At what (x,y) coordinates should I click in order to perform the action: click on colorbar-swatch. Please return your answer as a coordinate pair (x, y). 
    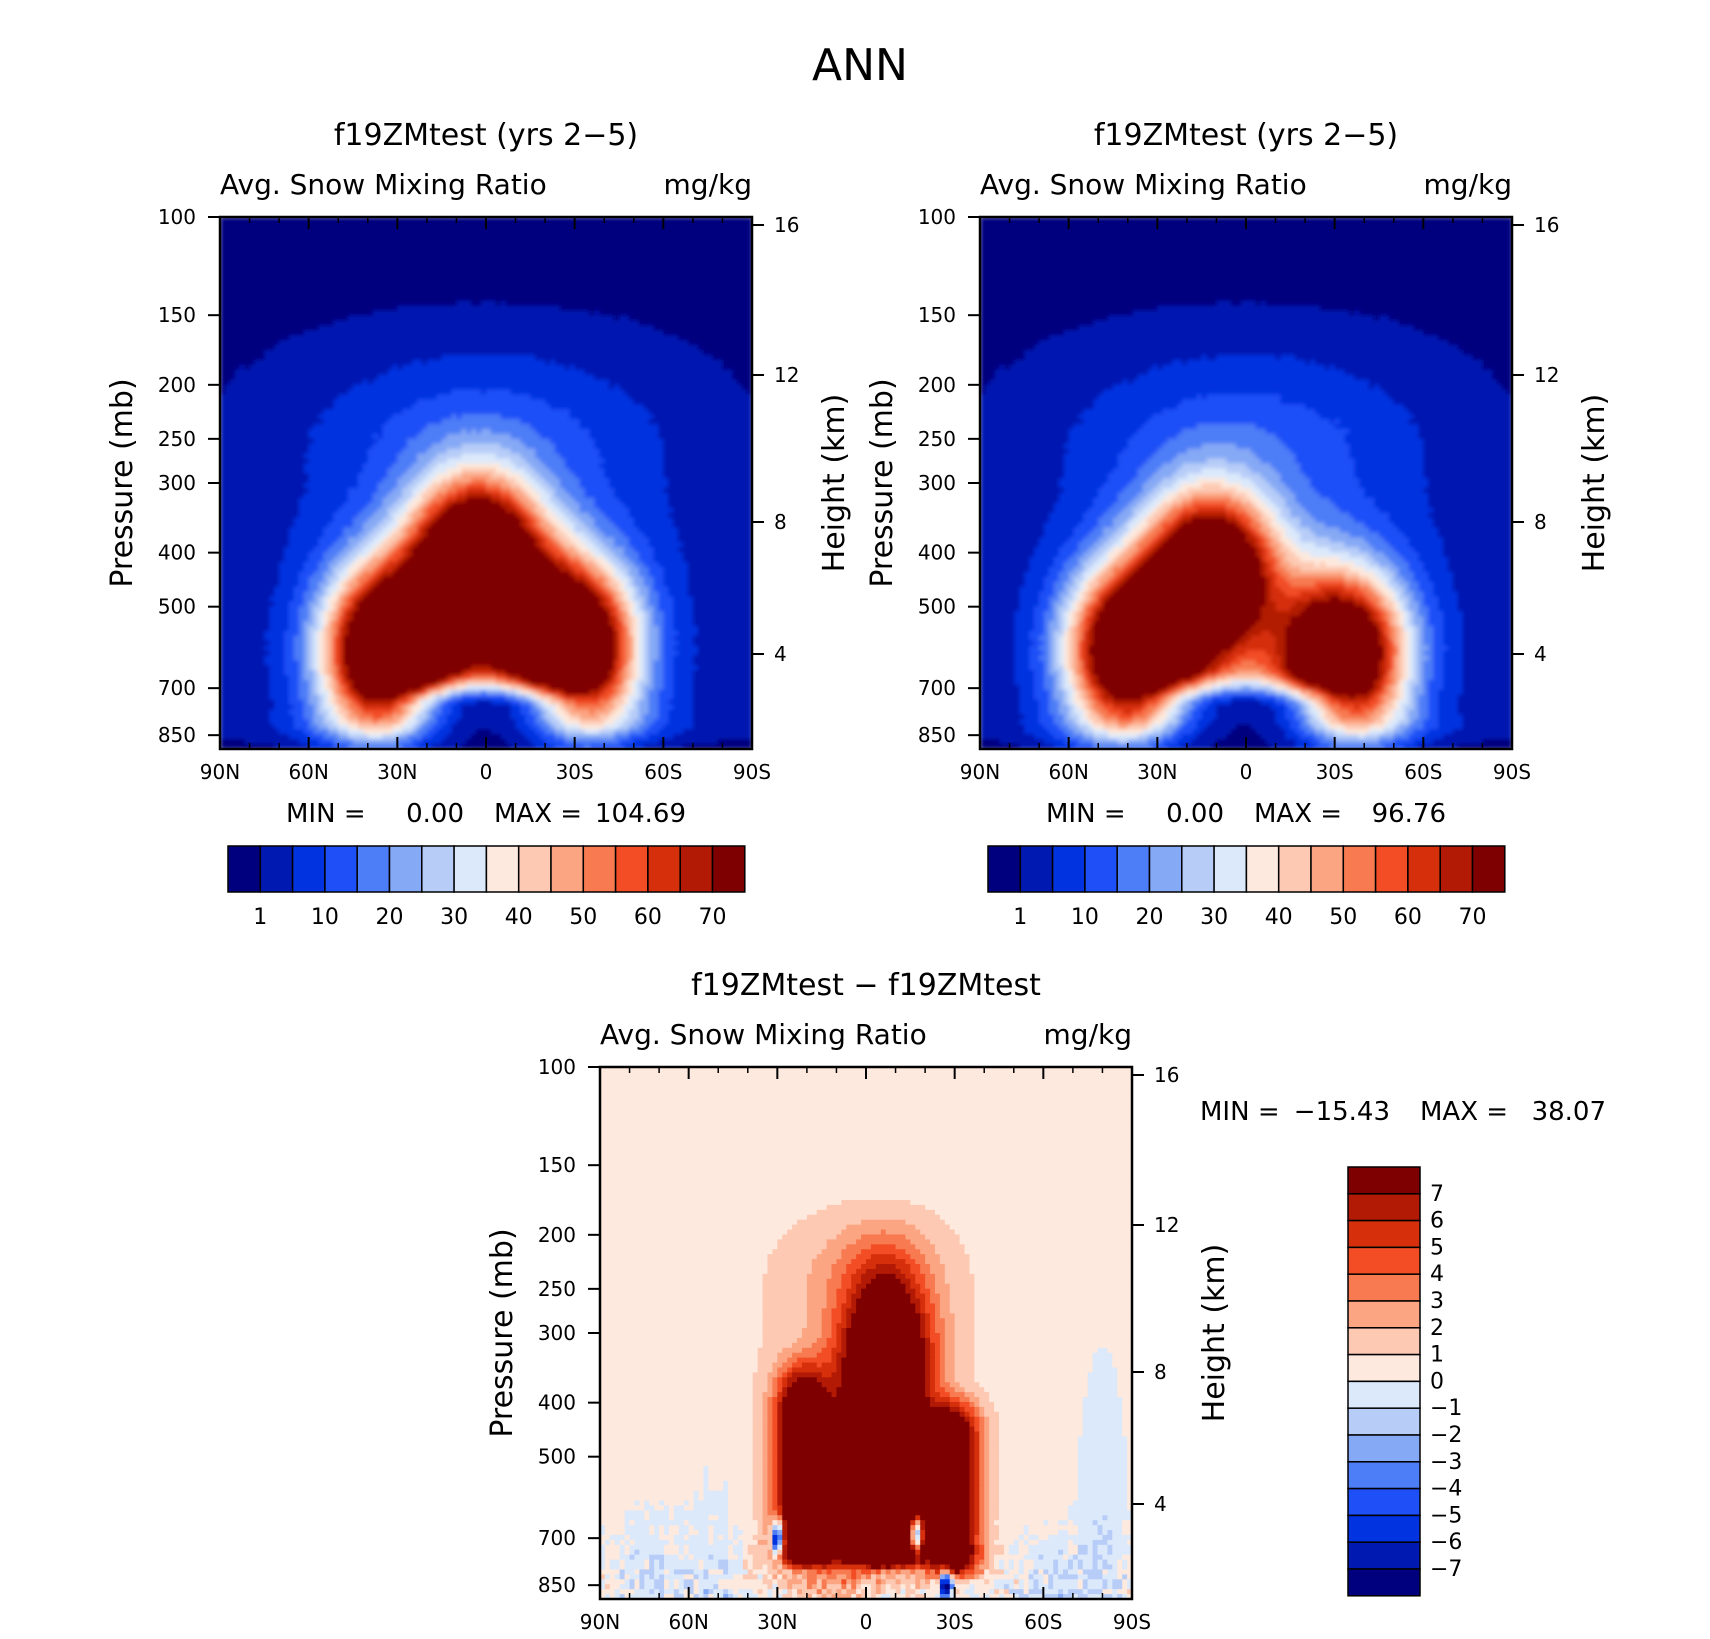
    Looking at the image, I should click on (1230, 869).